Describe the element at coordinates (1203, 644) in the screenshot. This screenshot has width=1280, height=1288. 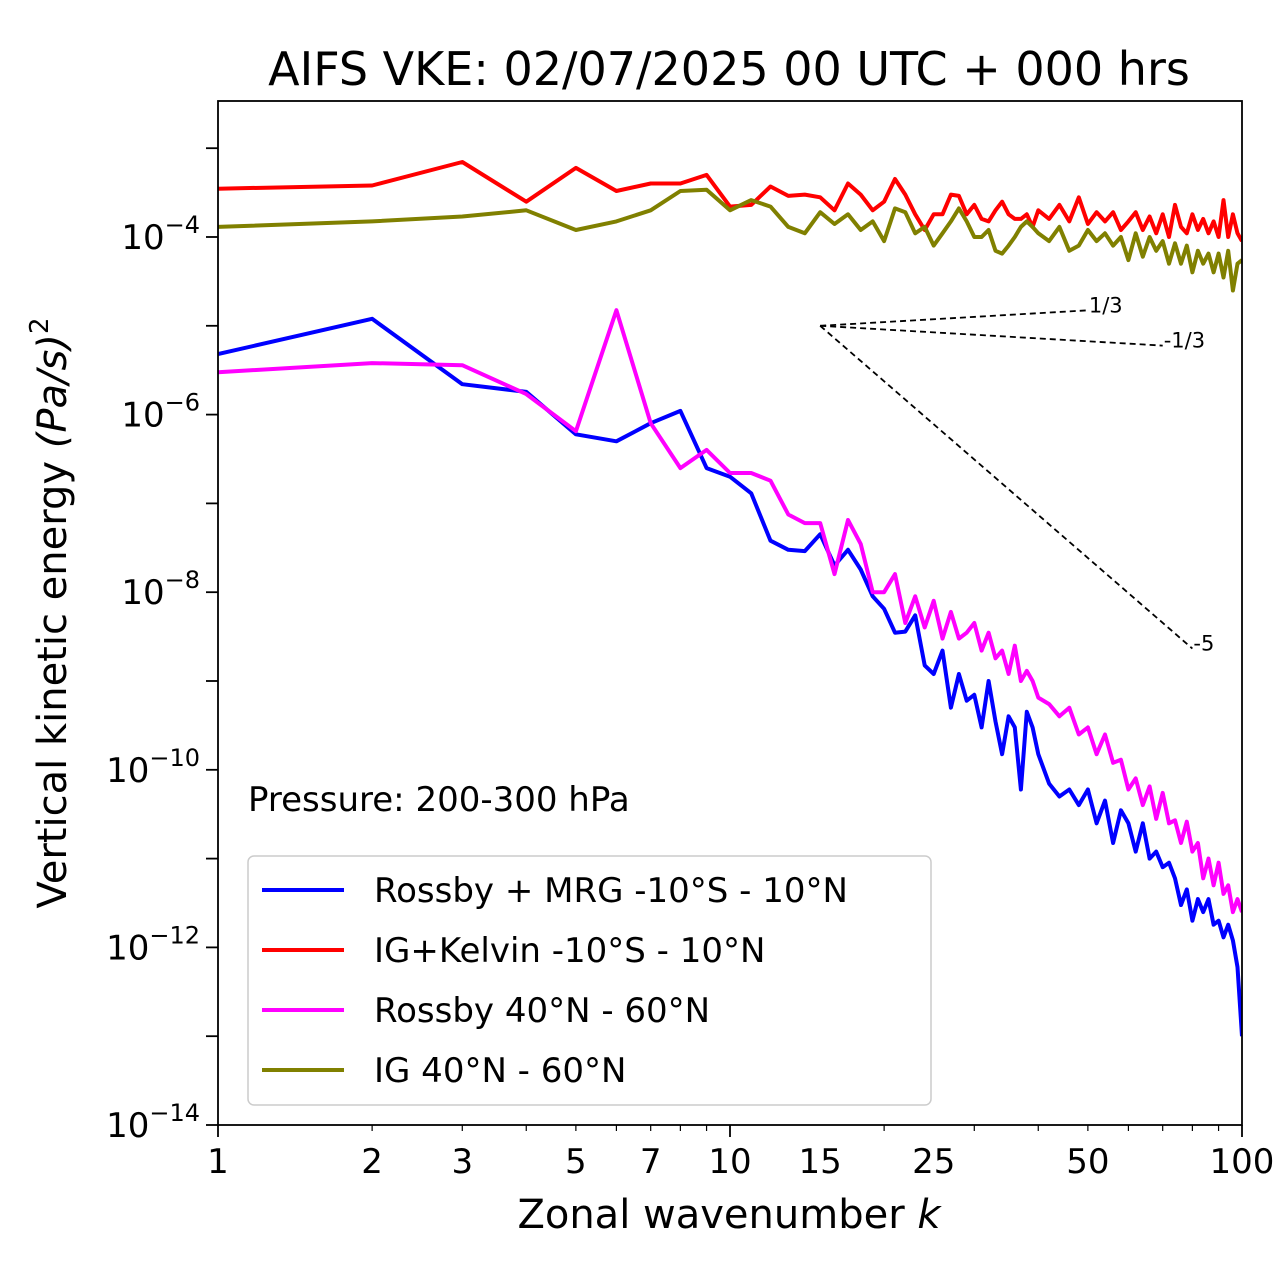
I see `reference-slope-label: -5` at that location.